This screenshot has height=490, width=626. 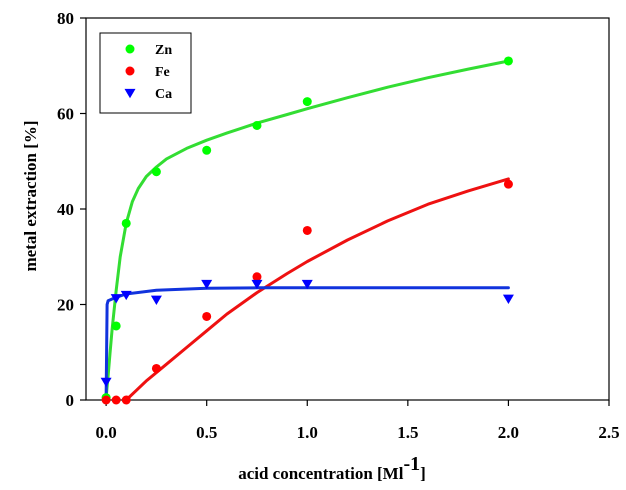 What do you see at coordinates (65, 209) in the screenshot?
I see `y-tick-label: 40` at bounding box center [65, 209].